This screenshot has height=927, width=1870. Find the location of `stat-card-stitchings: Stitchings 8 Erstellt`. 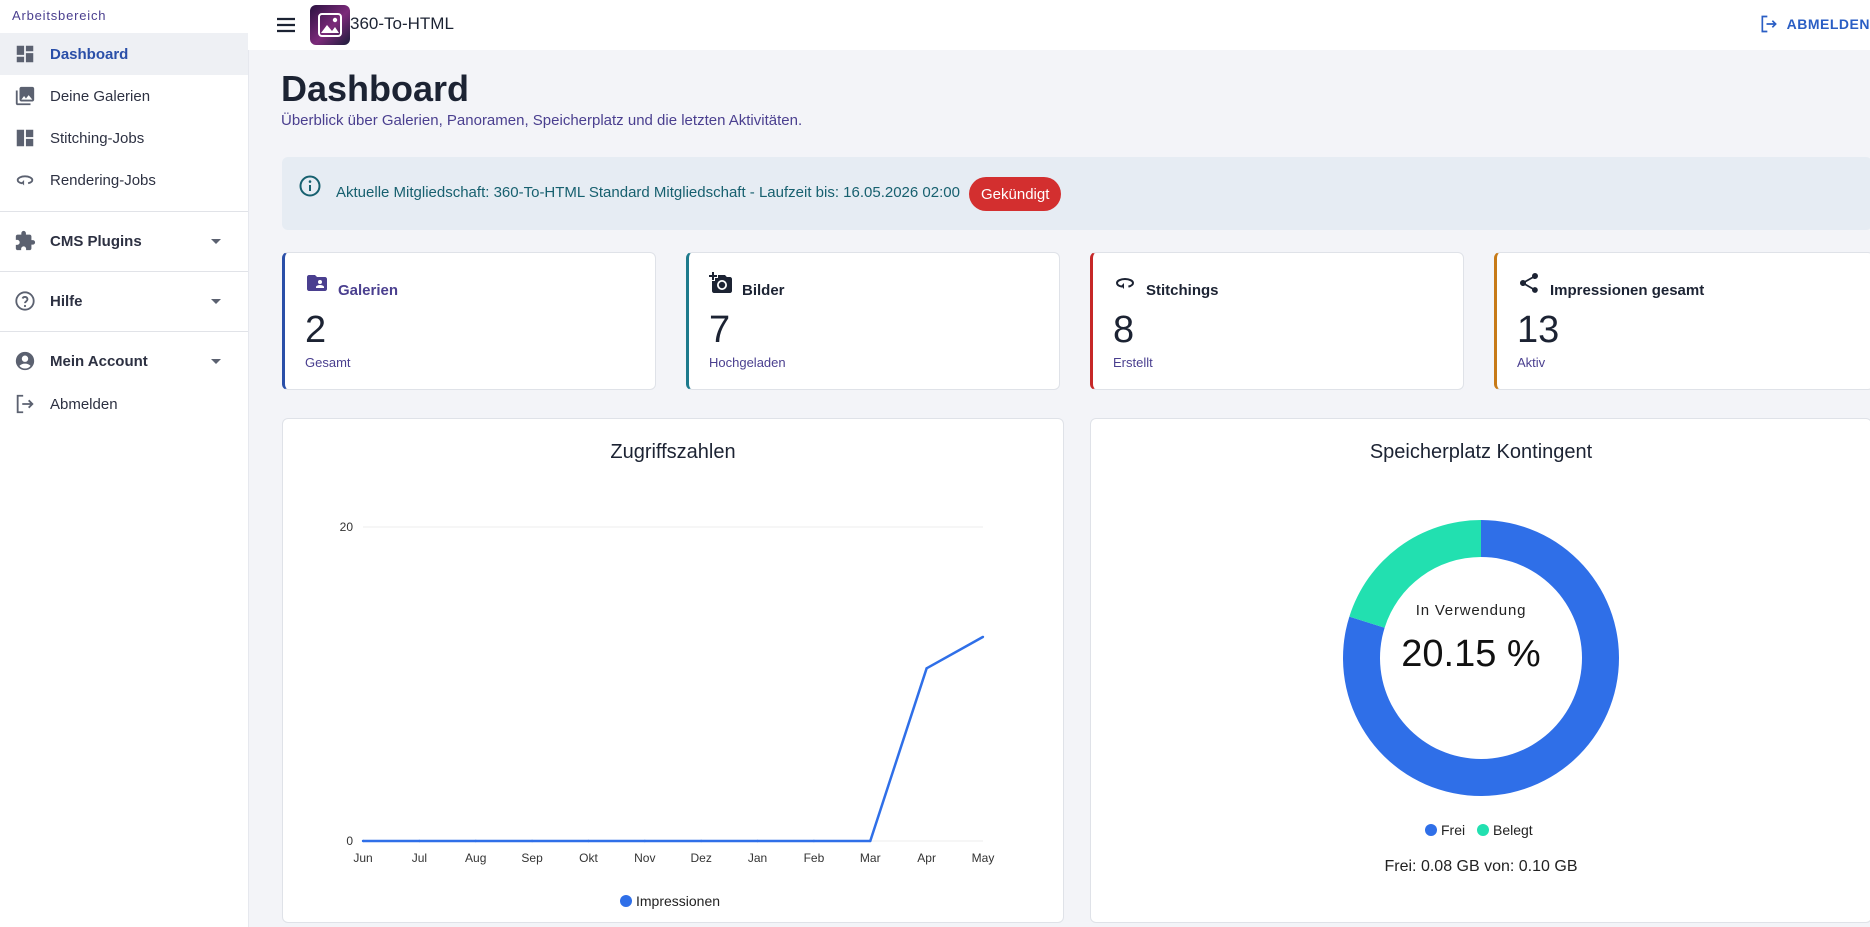

stat-card-stitchings: Stitchings 8 Erstellt is located at coordinates (1277, 321).